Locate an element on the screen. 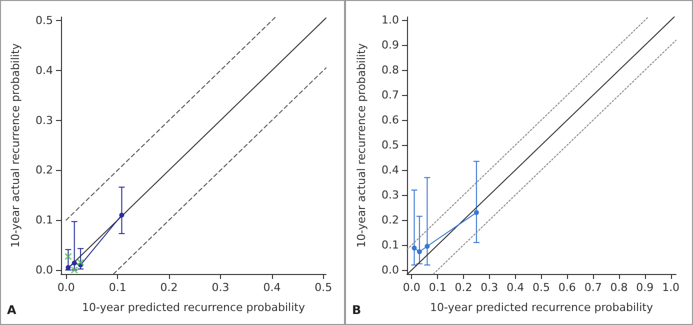 The width and height of the screenshot is (693, 325). text: B is located at coordinates (357, 310).